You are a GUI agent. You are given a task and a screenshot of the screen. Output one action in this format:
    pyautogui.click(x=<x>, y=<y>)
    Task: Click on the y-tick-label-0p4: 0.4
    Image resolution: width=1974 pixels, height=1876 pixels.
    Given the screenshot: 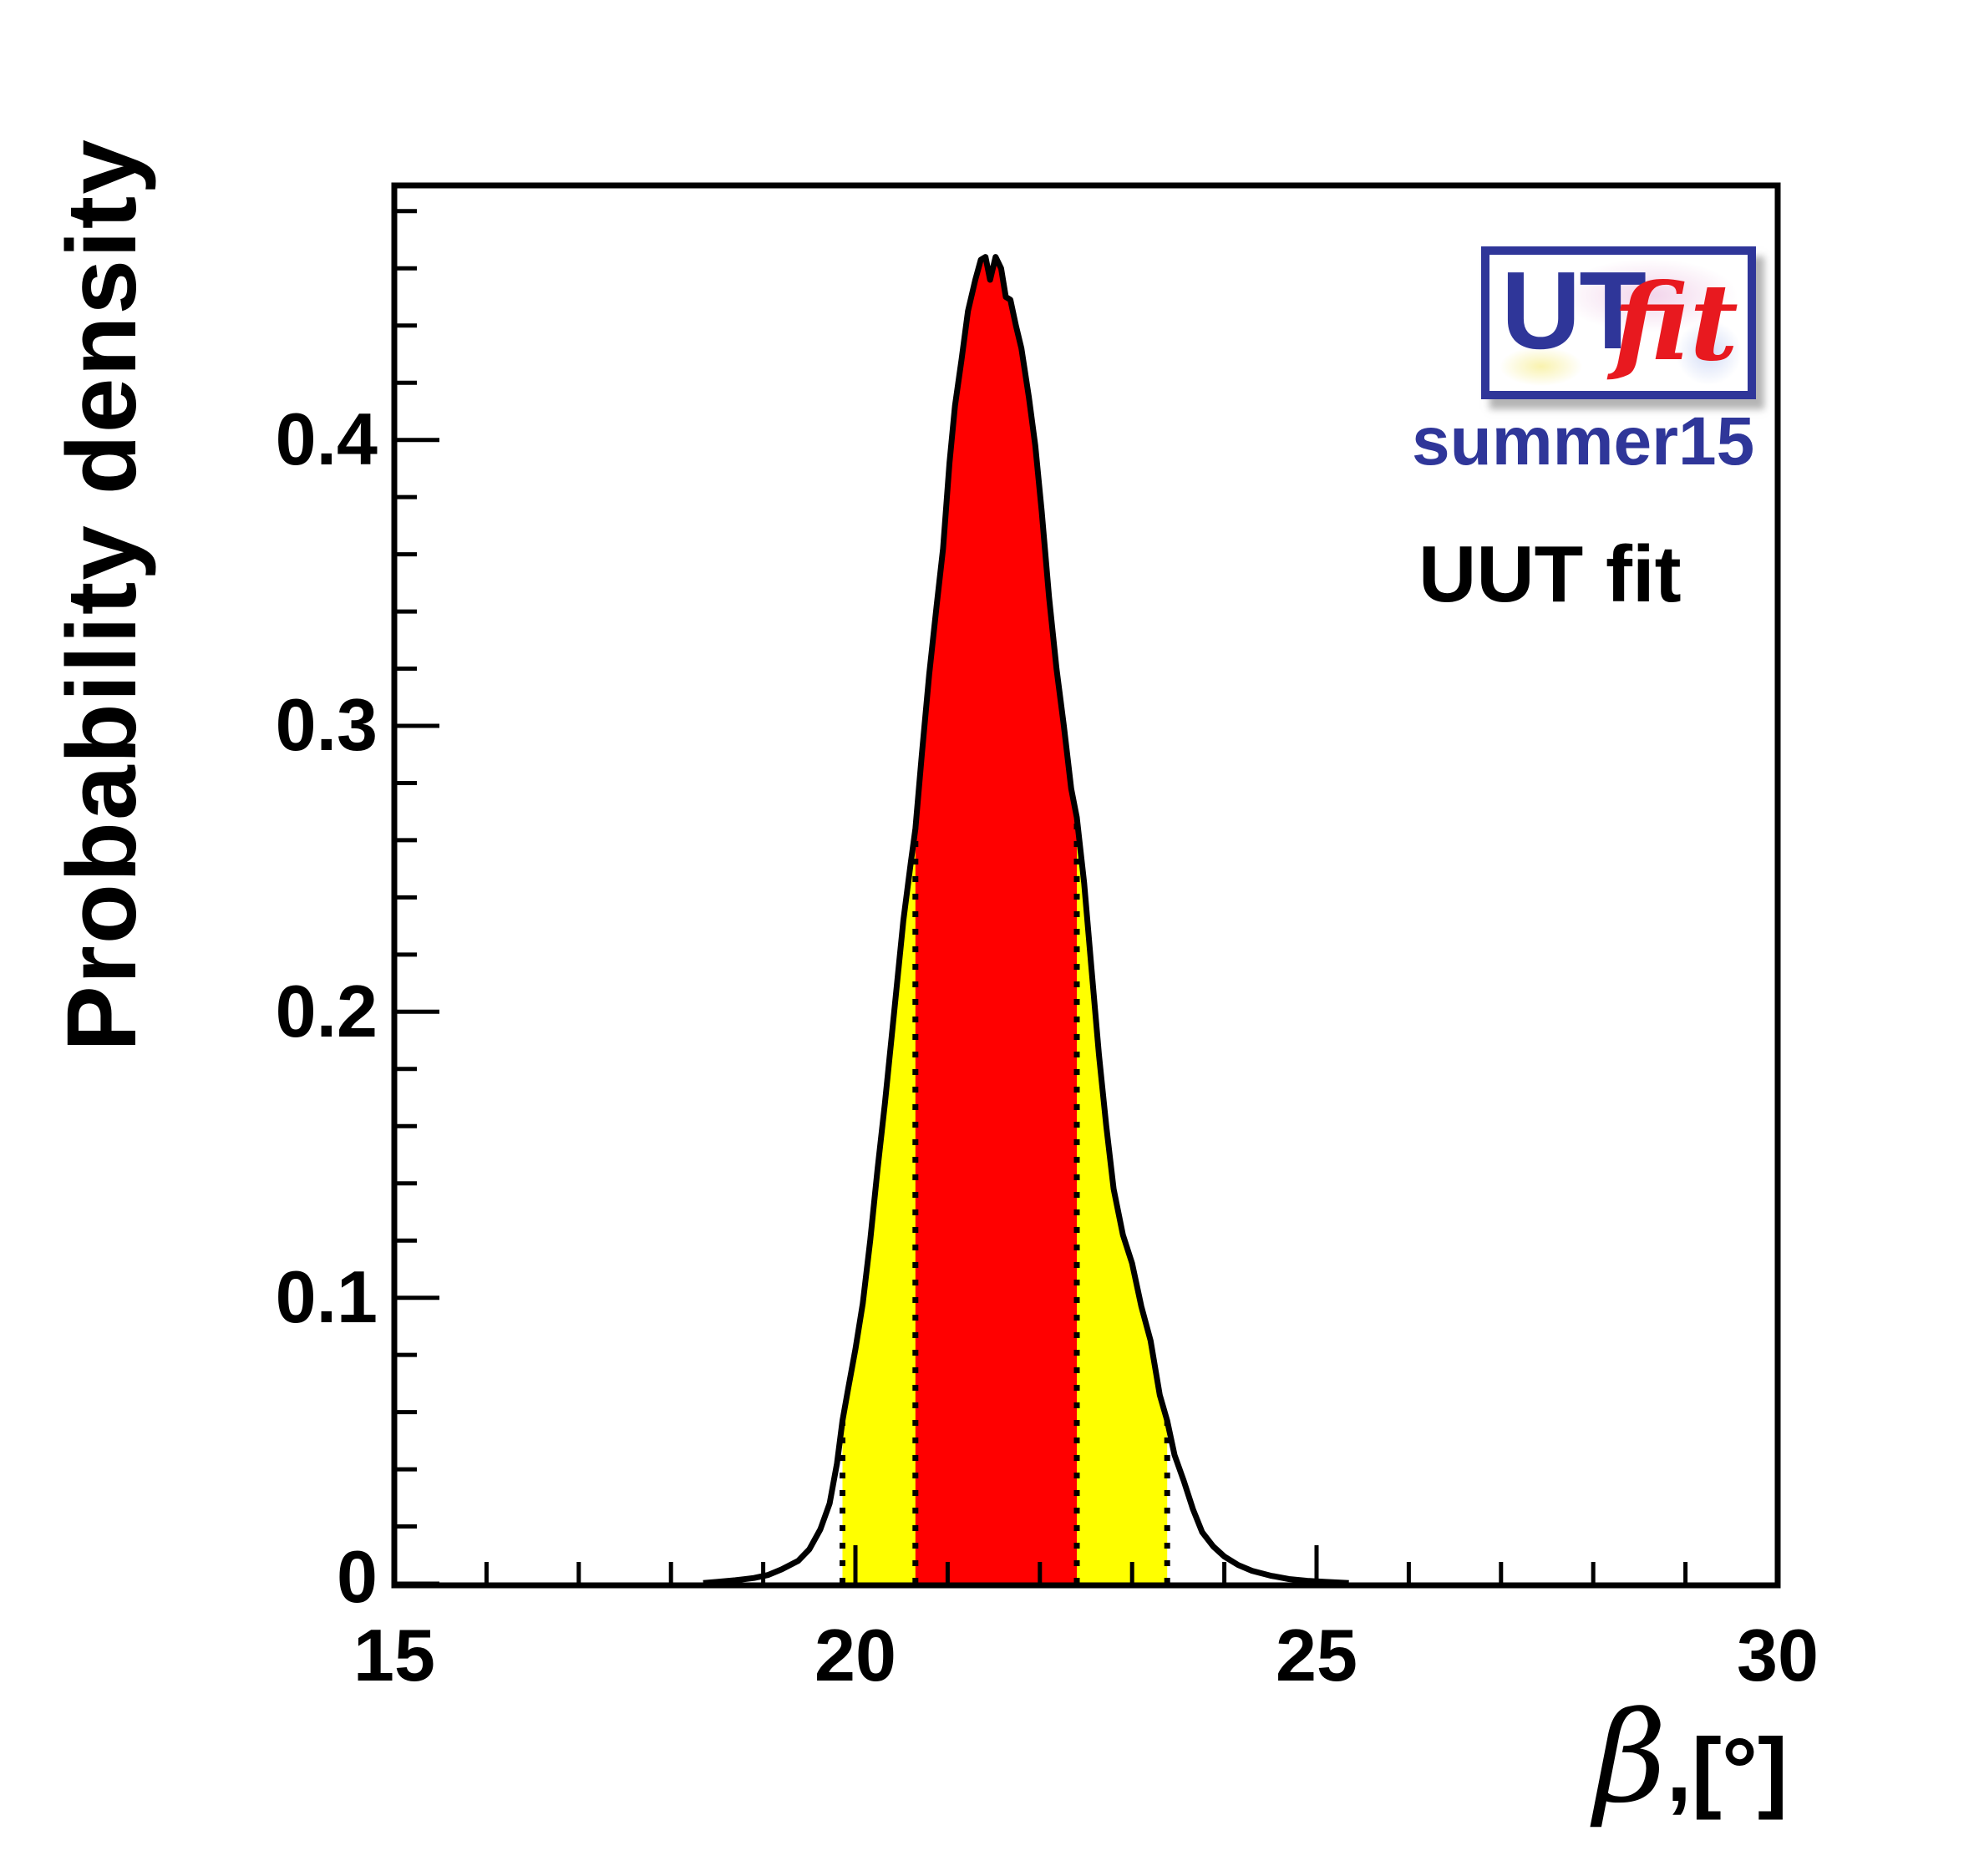 What is the action you would take?
    pyautogui.click(x=327, y=439)
    